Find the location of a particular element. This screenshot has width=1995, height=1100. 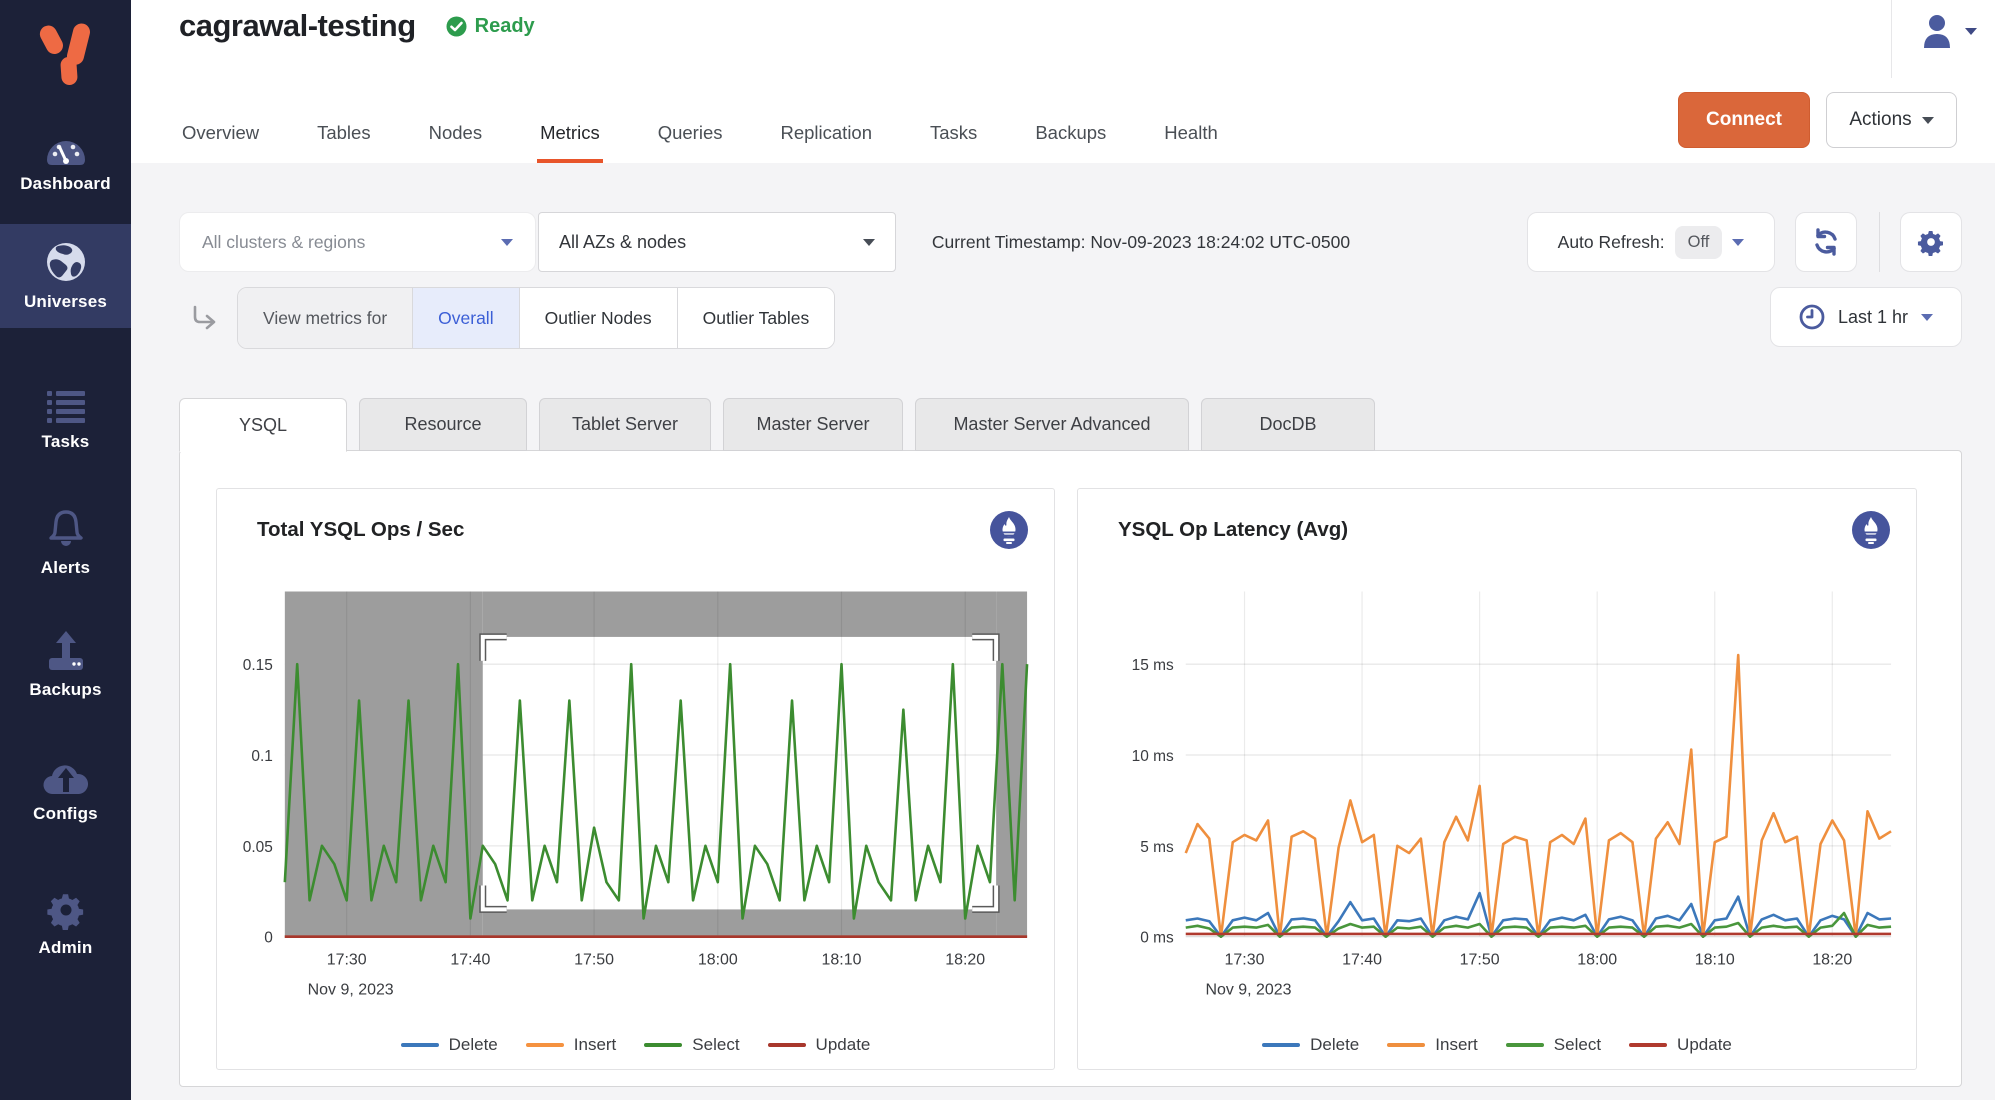

sidebar-item-tasks: Tasks is located at coordinates (65, 416).